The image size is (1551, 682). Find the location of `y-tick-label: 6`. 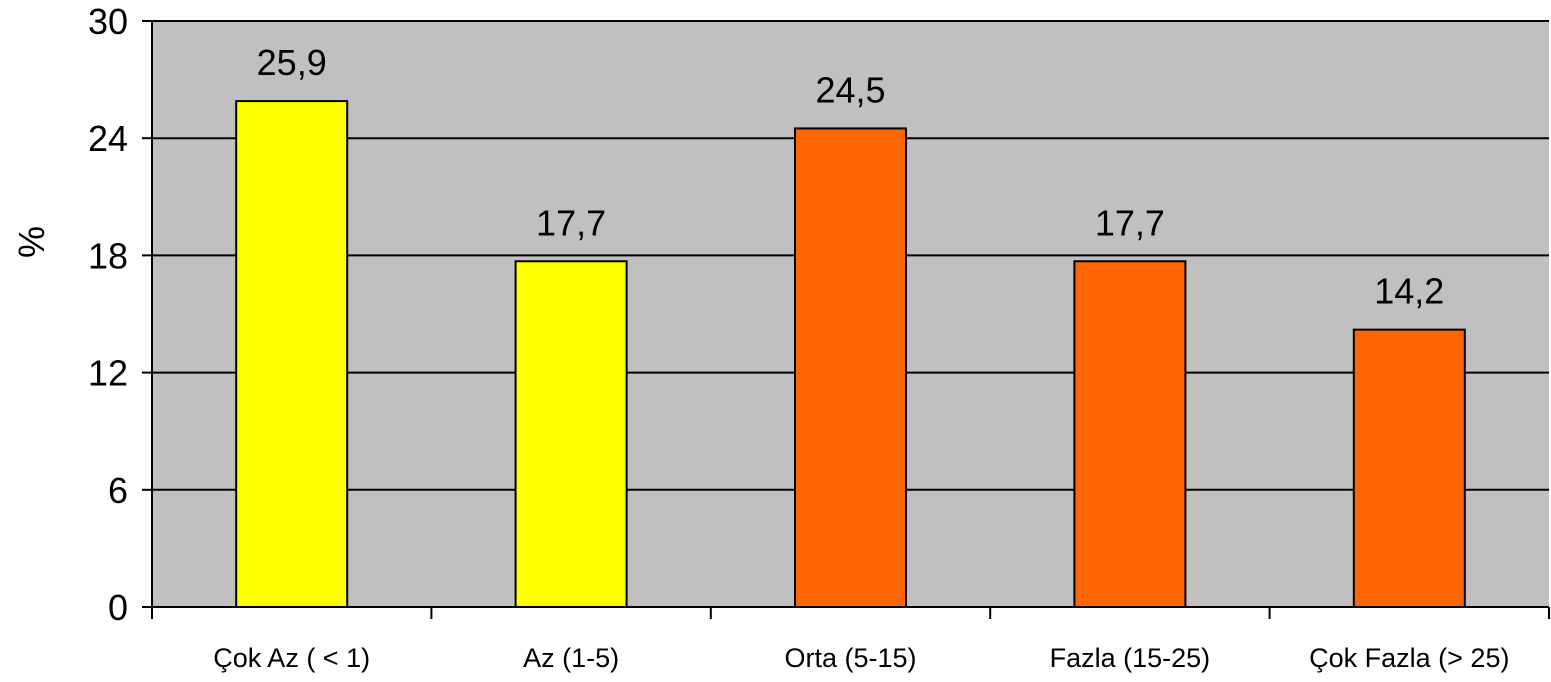

y-tick-label: 6 is located at coordinates (118, 490).